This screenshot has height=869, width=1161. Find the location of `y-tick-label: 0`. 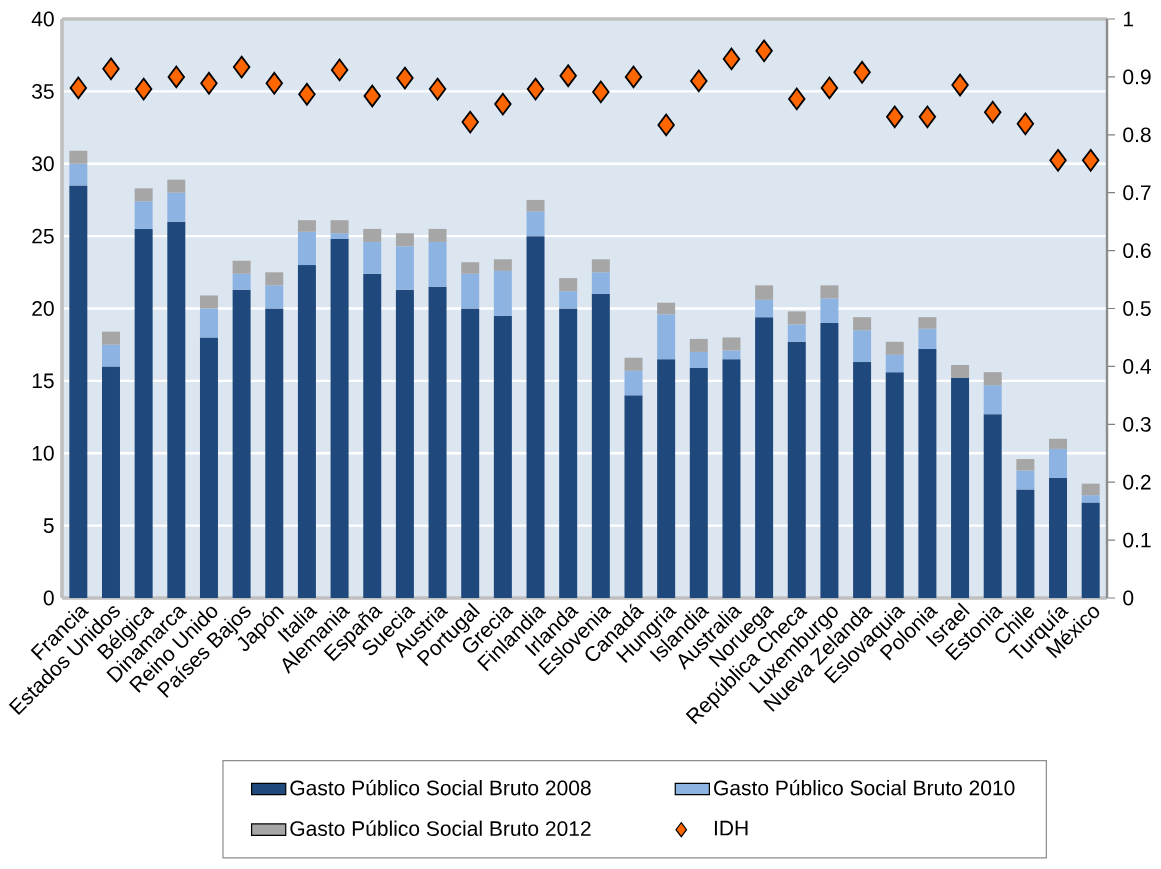

y-tick-label: 0 is located at coordinates (48, 598).